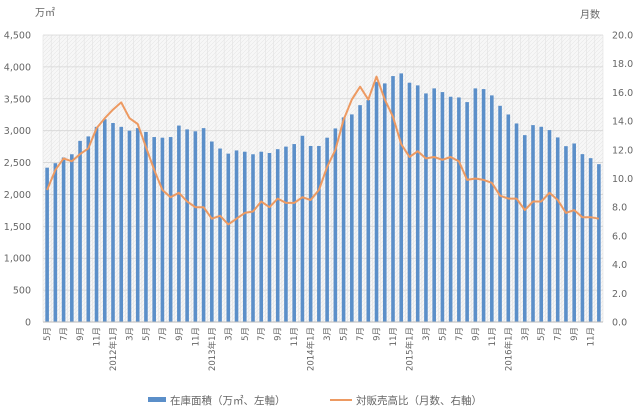 This screenshot has height=413, width=640. What do you see at coordinates (622, 36) in the screenshot?
I see `right-tick-label: 20.0` at bounding box center [622, 36].